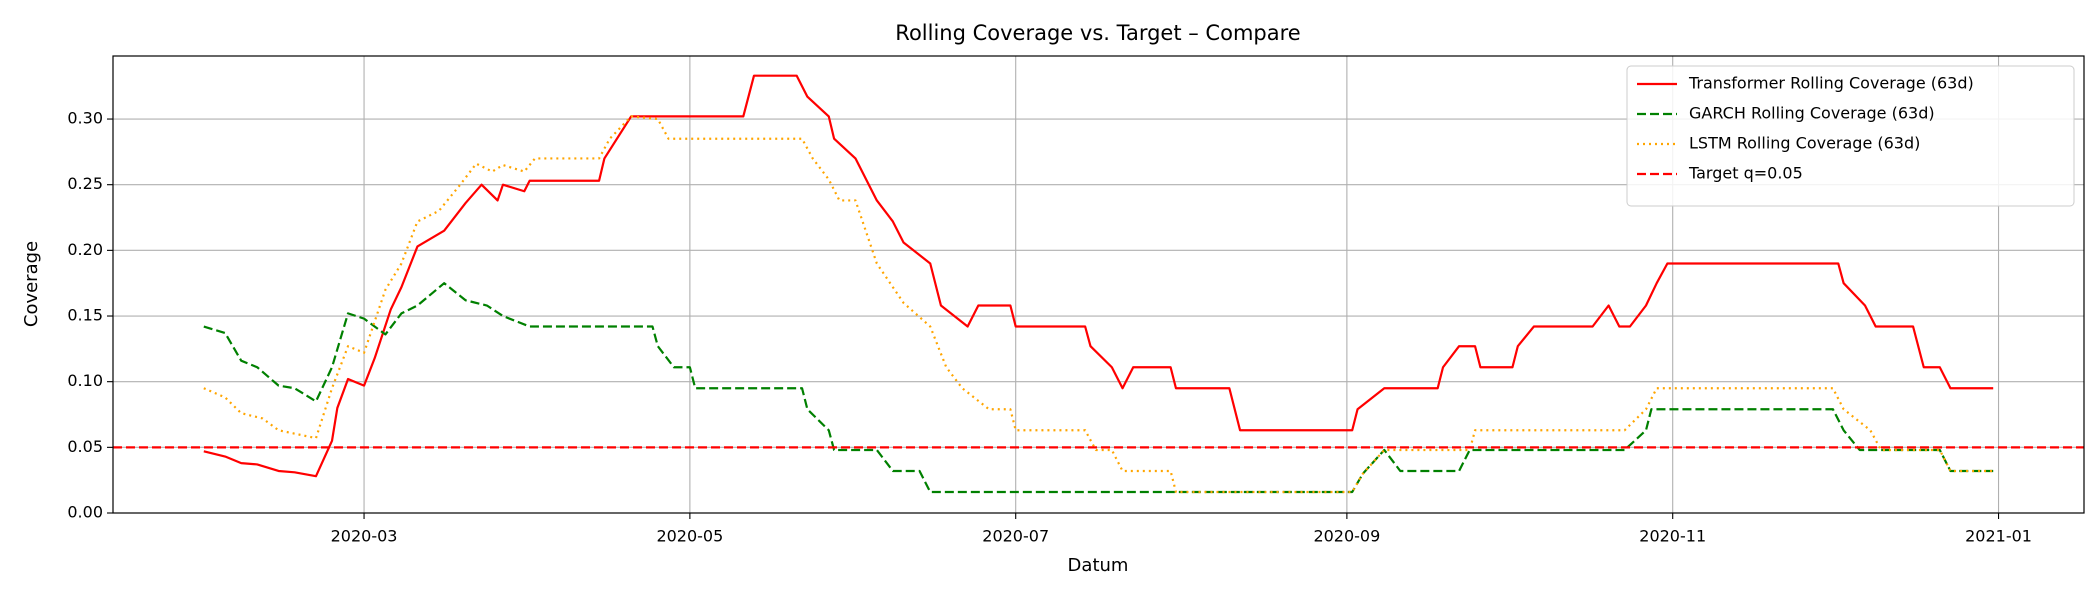 The width and height of the screenshot is (2100, 600). I want to click on y-tick-label: 0.00, so click(85, 512).